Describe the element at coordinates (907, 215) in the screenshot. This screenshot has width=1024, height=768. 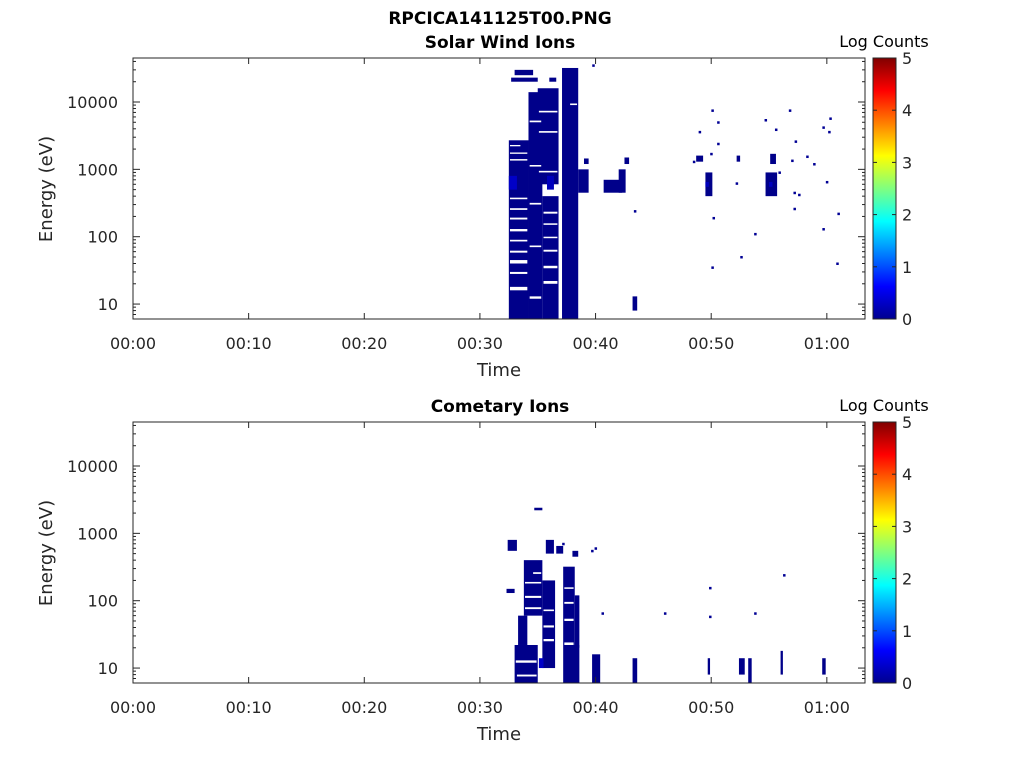
I see `colorbar-tick-label: 2` at that location.